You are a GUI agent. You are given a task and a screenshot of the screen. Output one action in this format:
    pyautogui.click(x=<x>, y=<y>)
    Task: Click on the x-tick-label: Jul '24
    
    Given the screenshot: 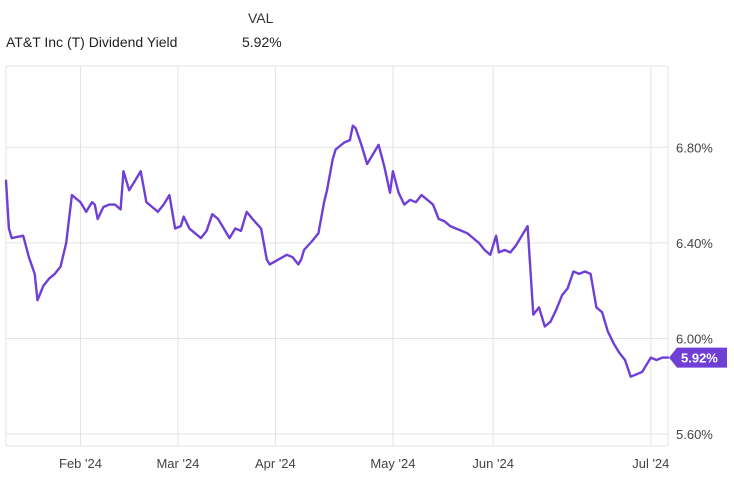 What is the action you would take?
    pyautogui.click(x=650, y=463)
    